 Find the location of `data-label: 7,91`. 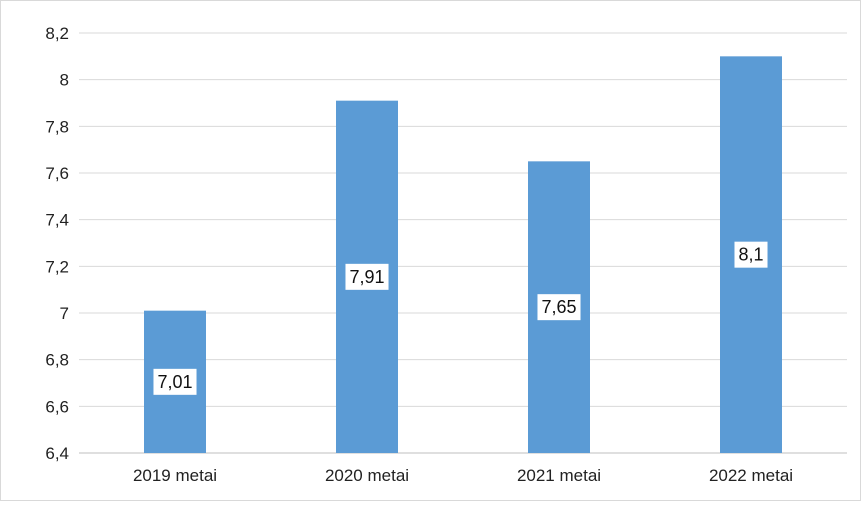

data-label: 7,91 is located at coordinates (367, 276).